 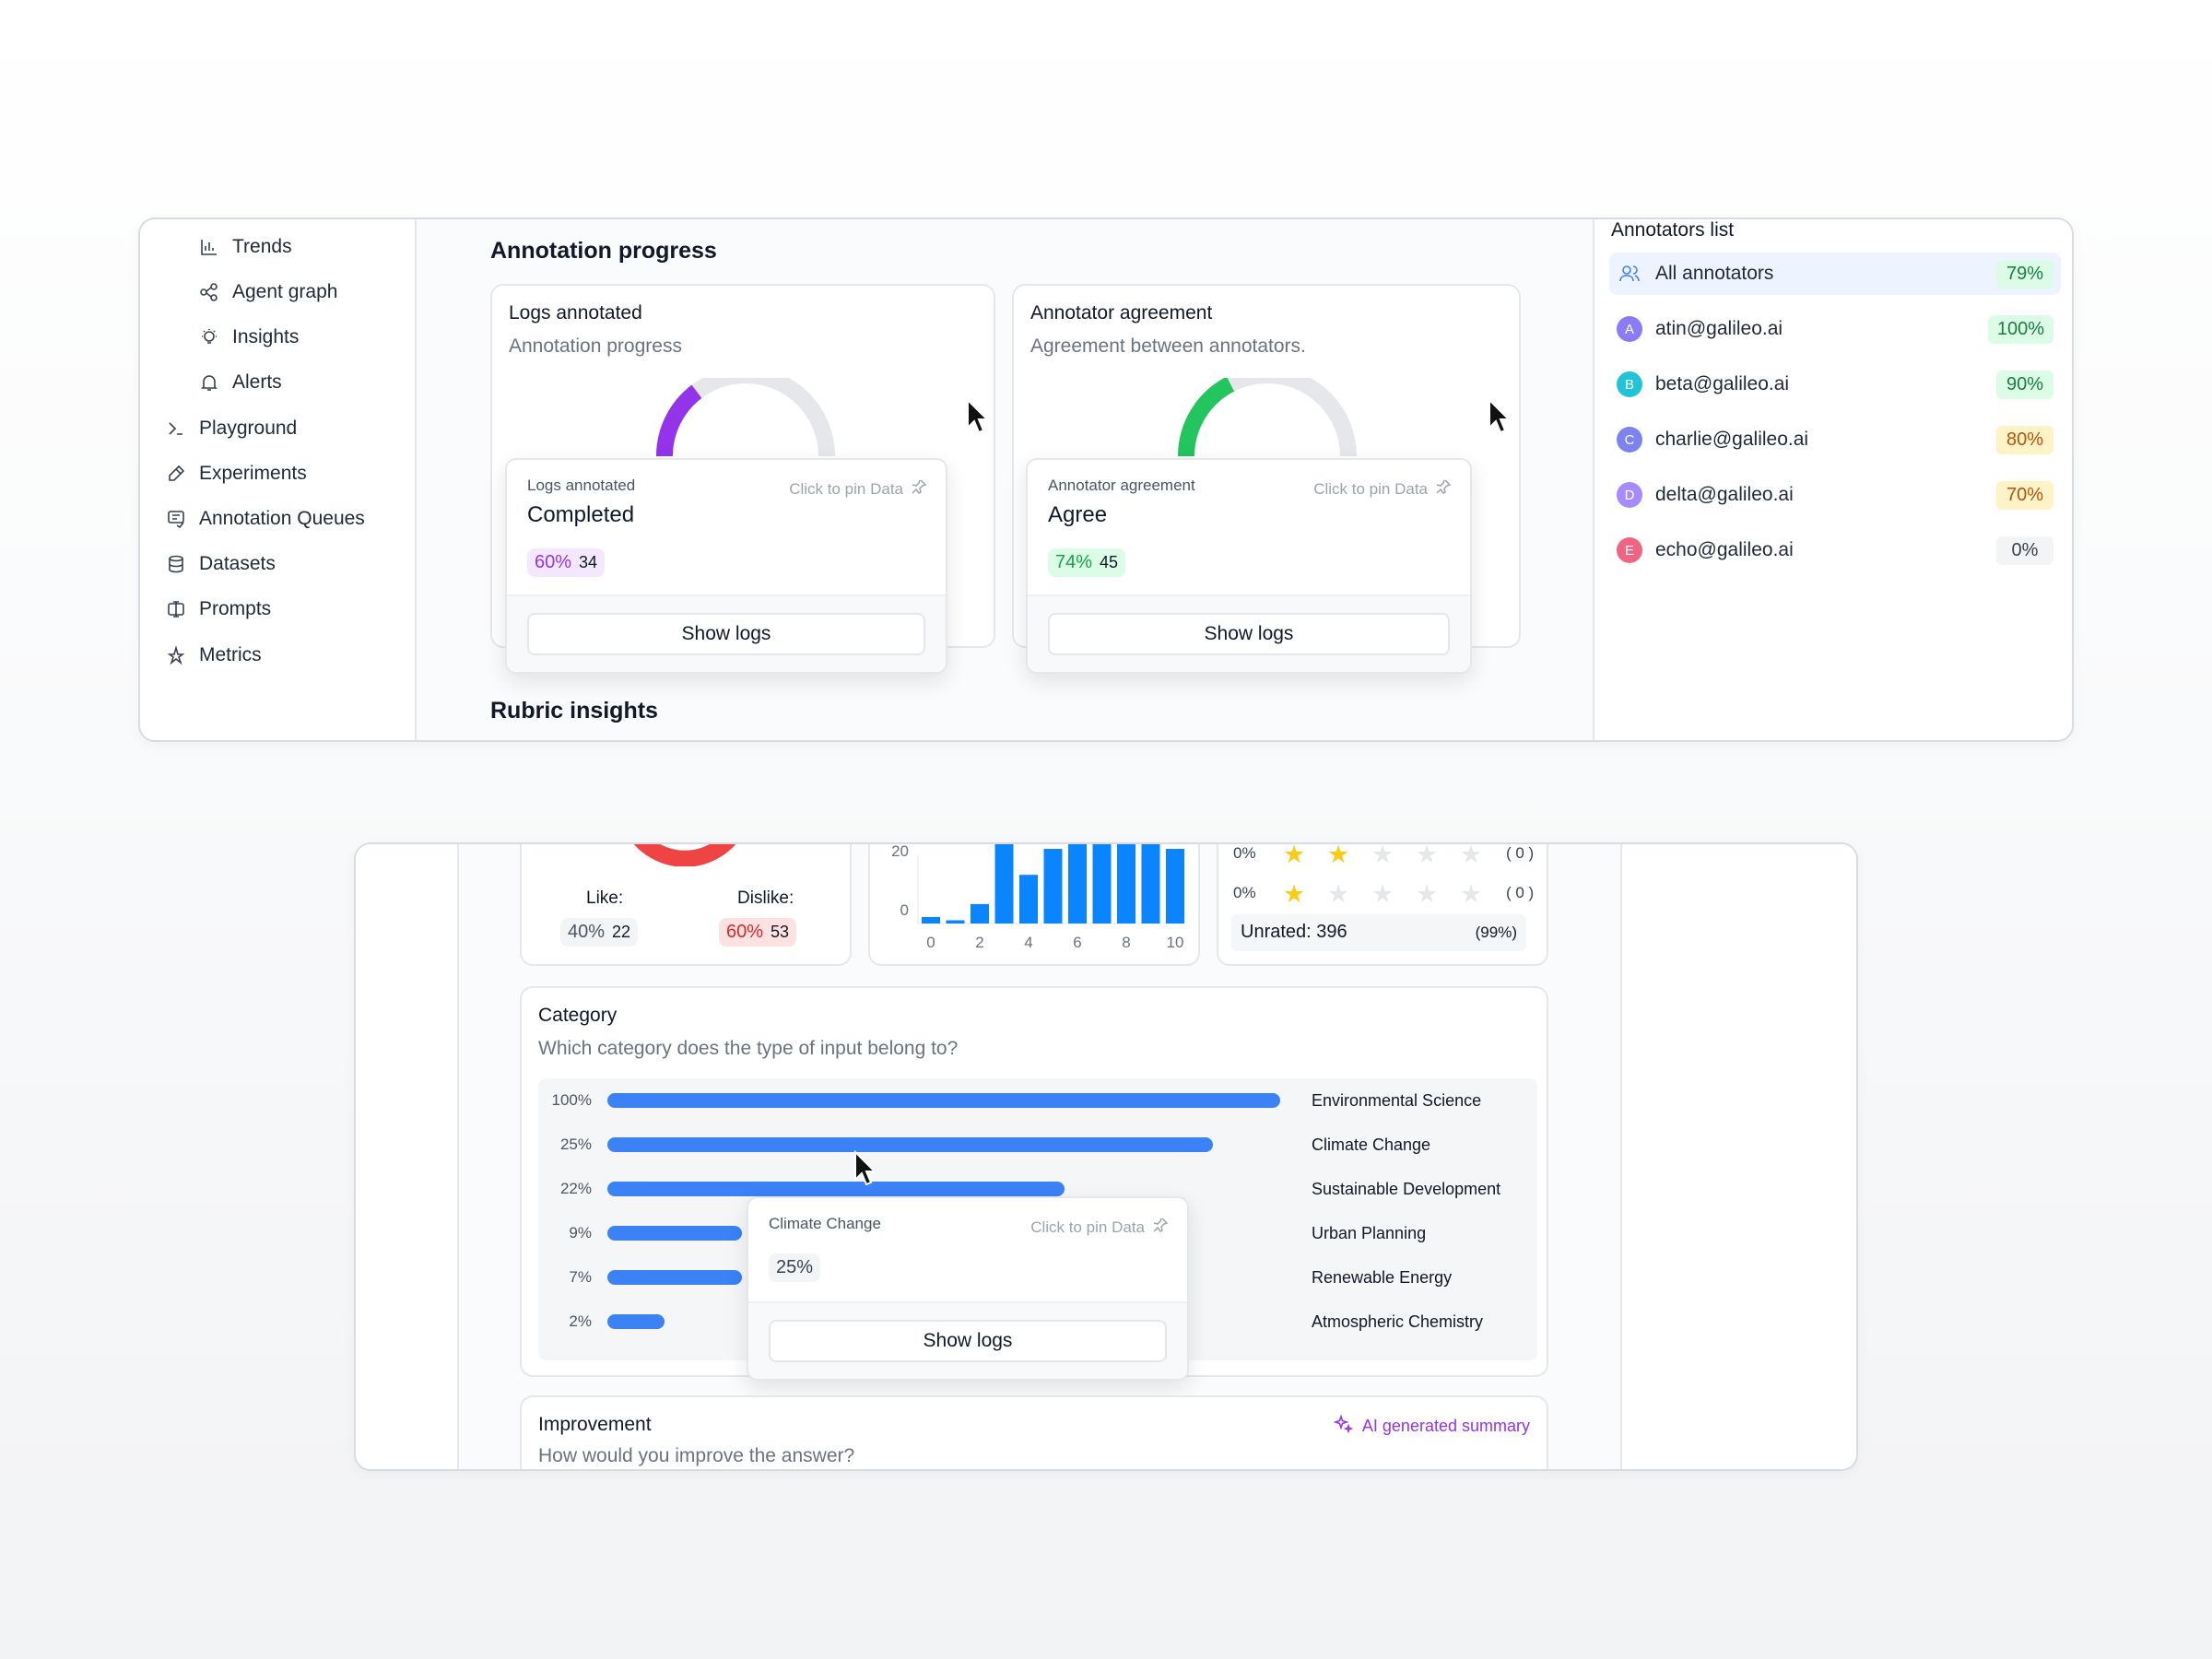 What do you see at coordinates (574, 711) in the screenshot?
I see `rubric-insights-title: Rubric insights` at bounding box center [574, 711].